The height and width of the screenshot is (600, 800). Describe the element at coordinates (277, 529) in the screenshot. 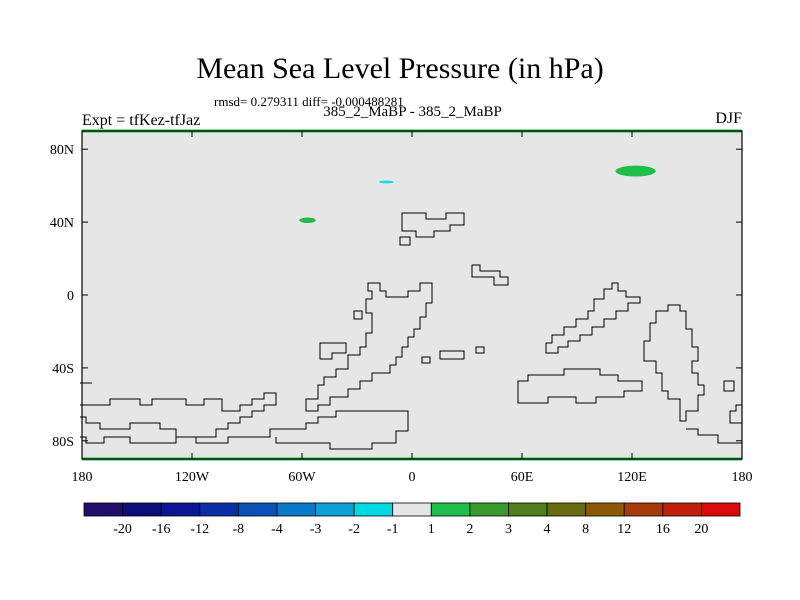

I see `colorbar-label: -4` at that location.